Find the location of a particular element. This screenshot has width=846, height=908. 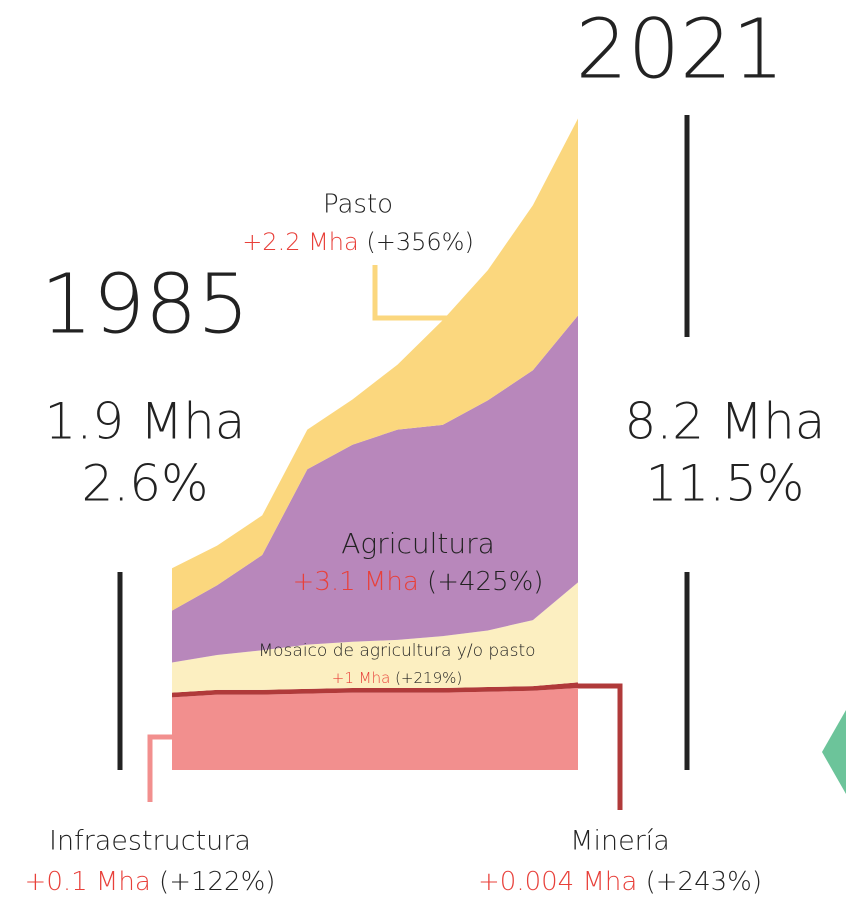

change-value: +0.004 Mha is located at coordinates (557, 882).